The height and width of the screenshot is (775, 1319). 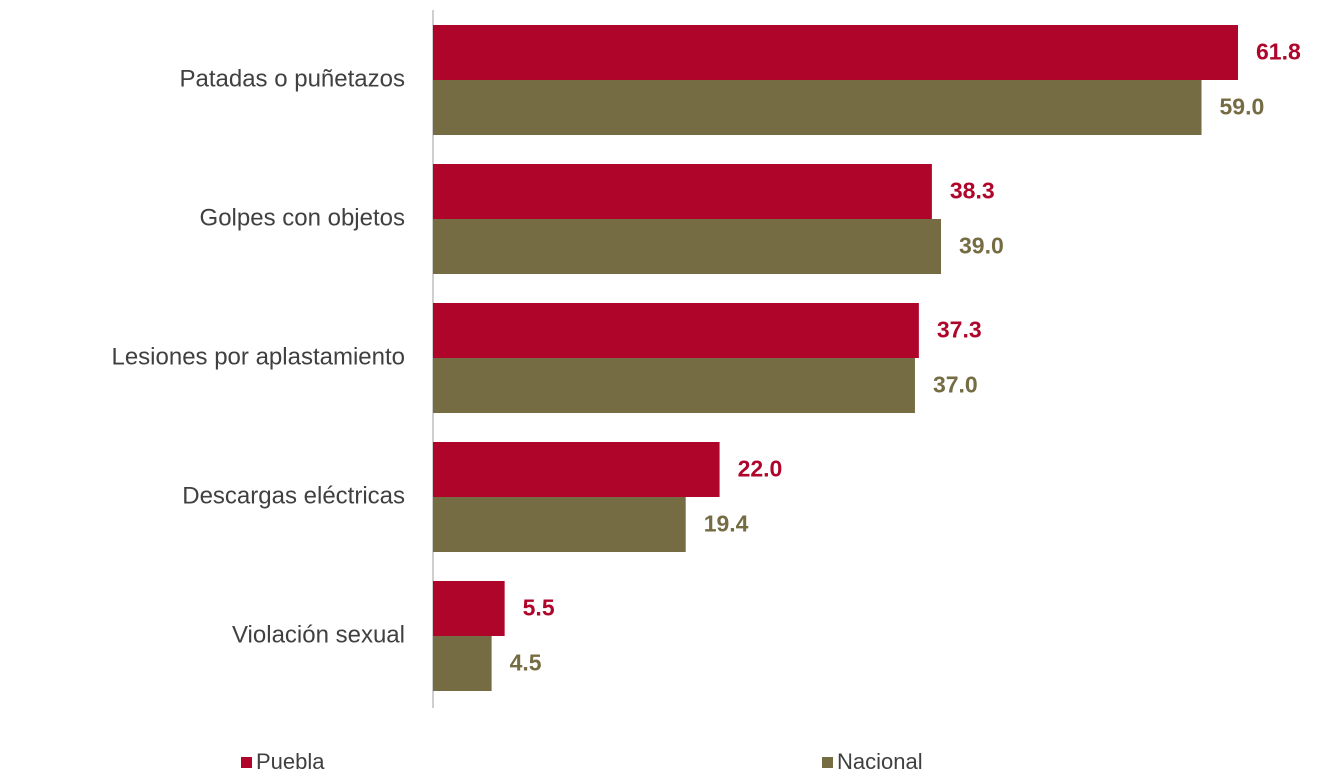 I want to click on category-label: Lesiones por aplastamiento, so click(x=258, y=356).